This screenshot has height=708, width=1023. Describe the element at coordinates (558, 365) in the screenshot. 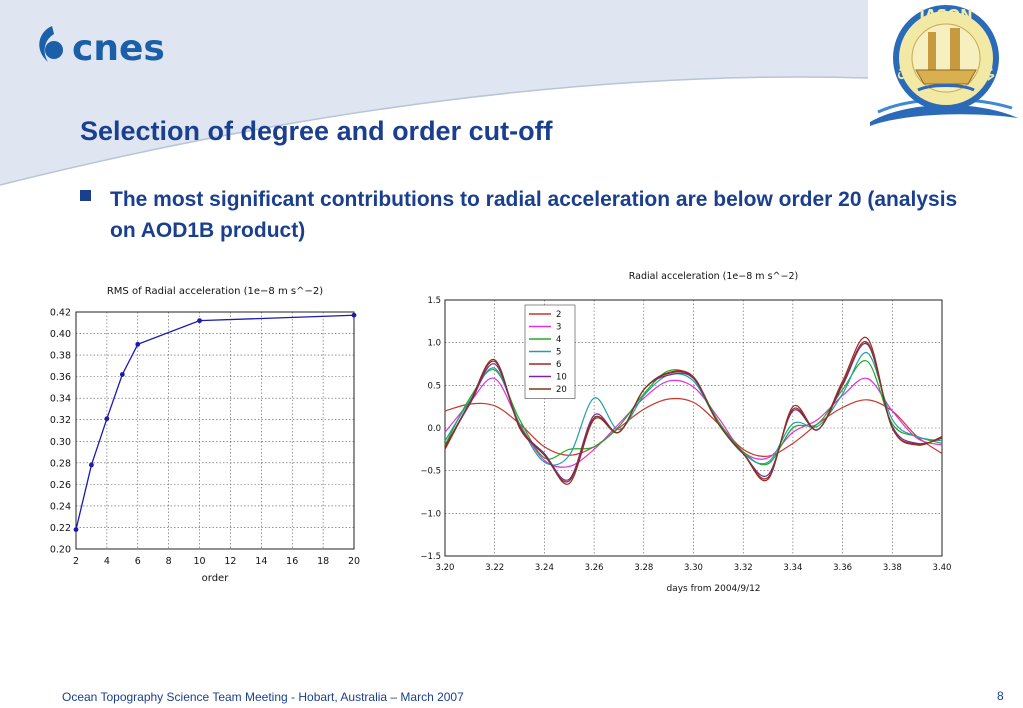

I see `legend-label: 6` at that location.